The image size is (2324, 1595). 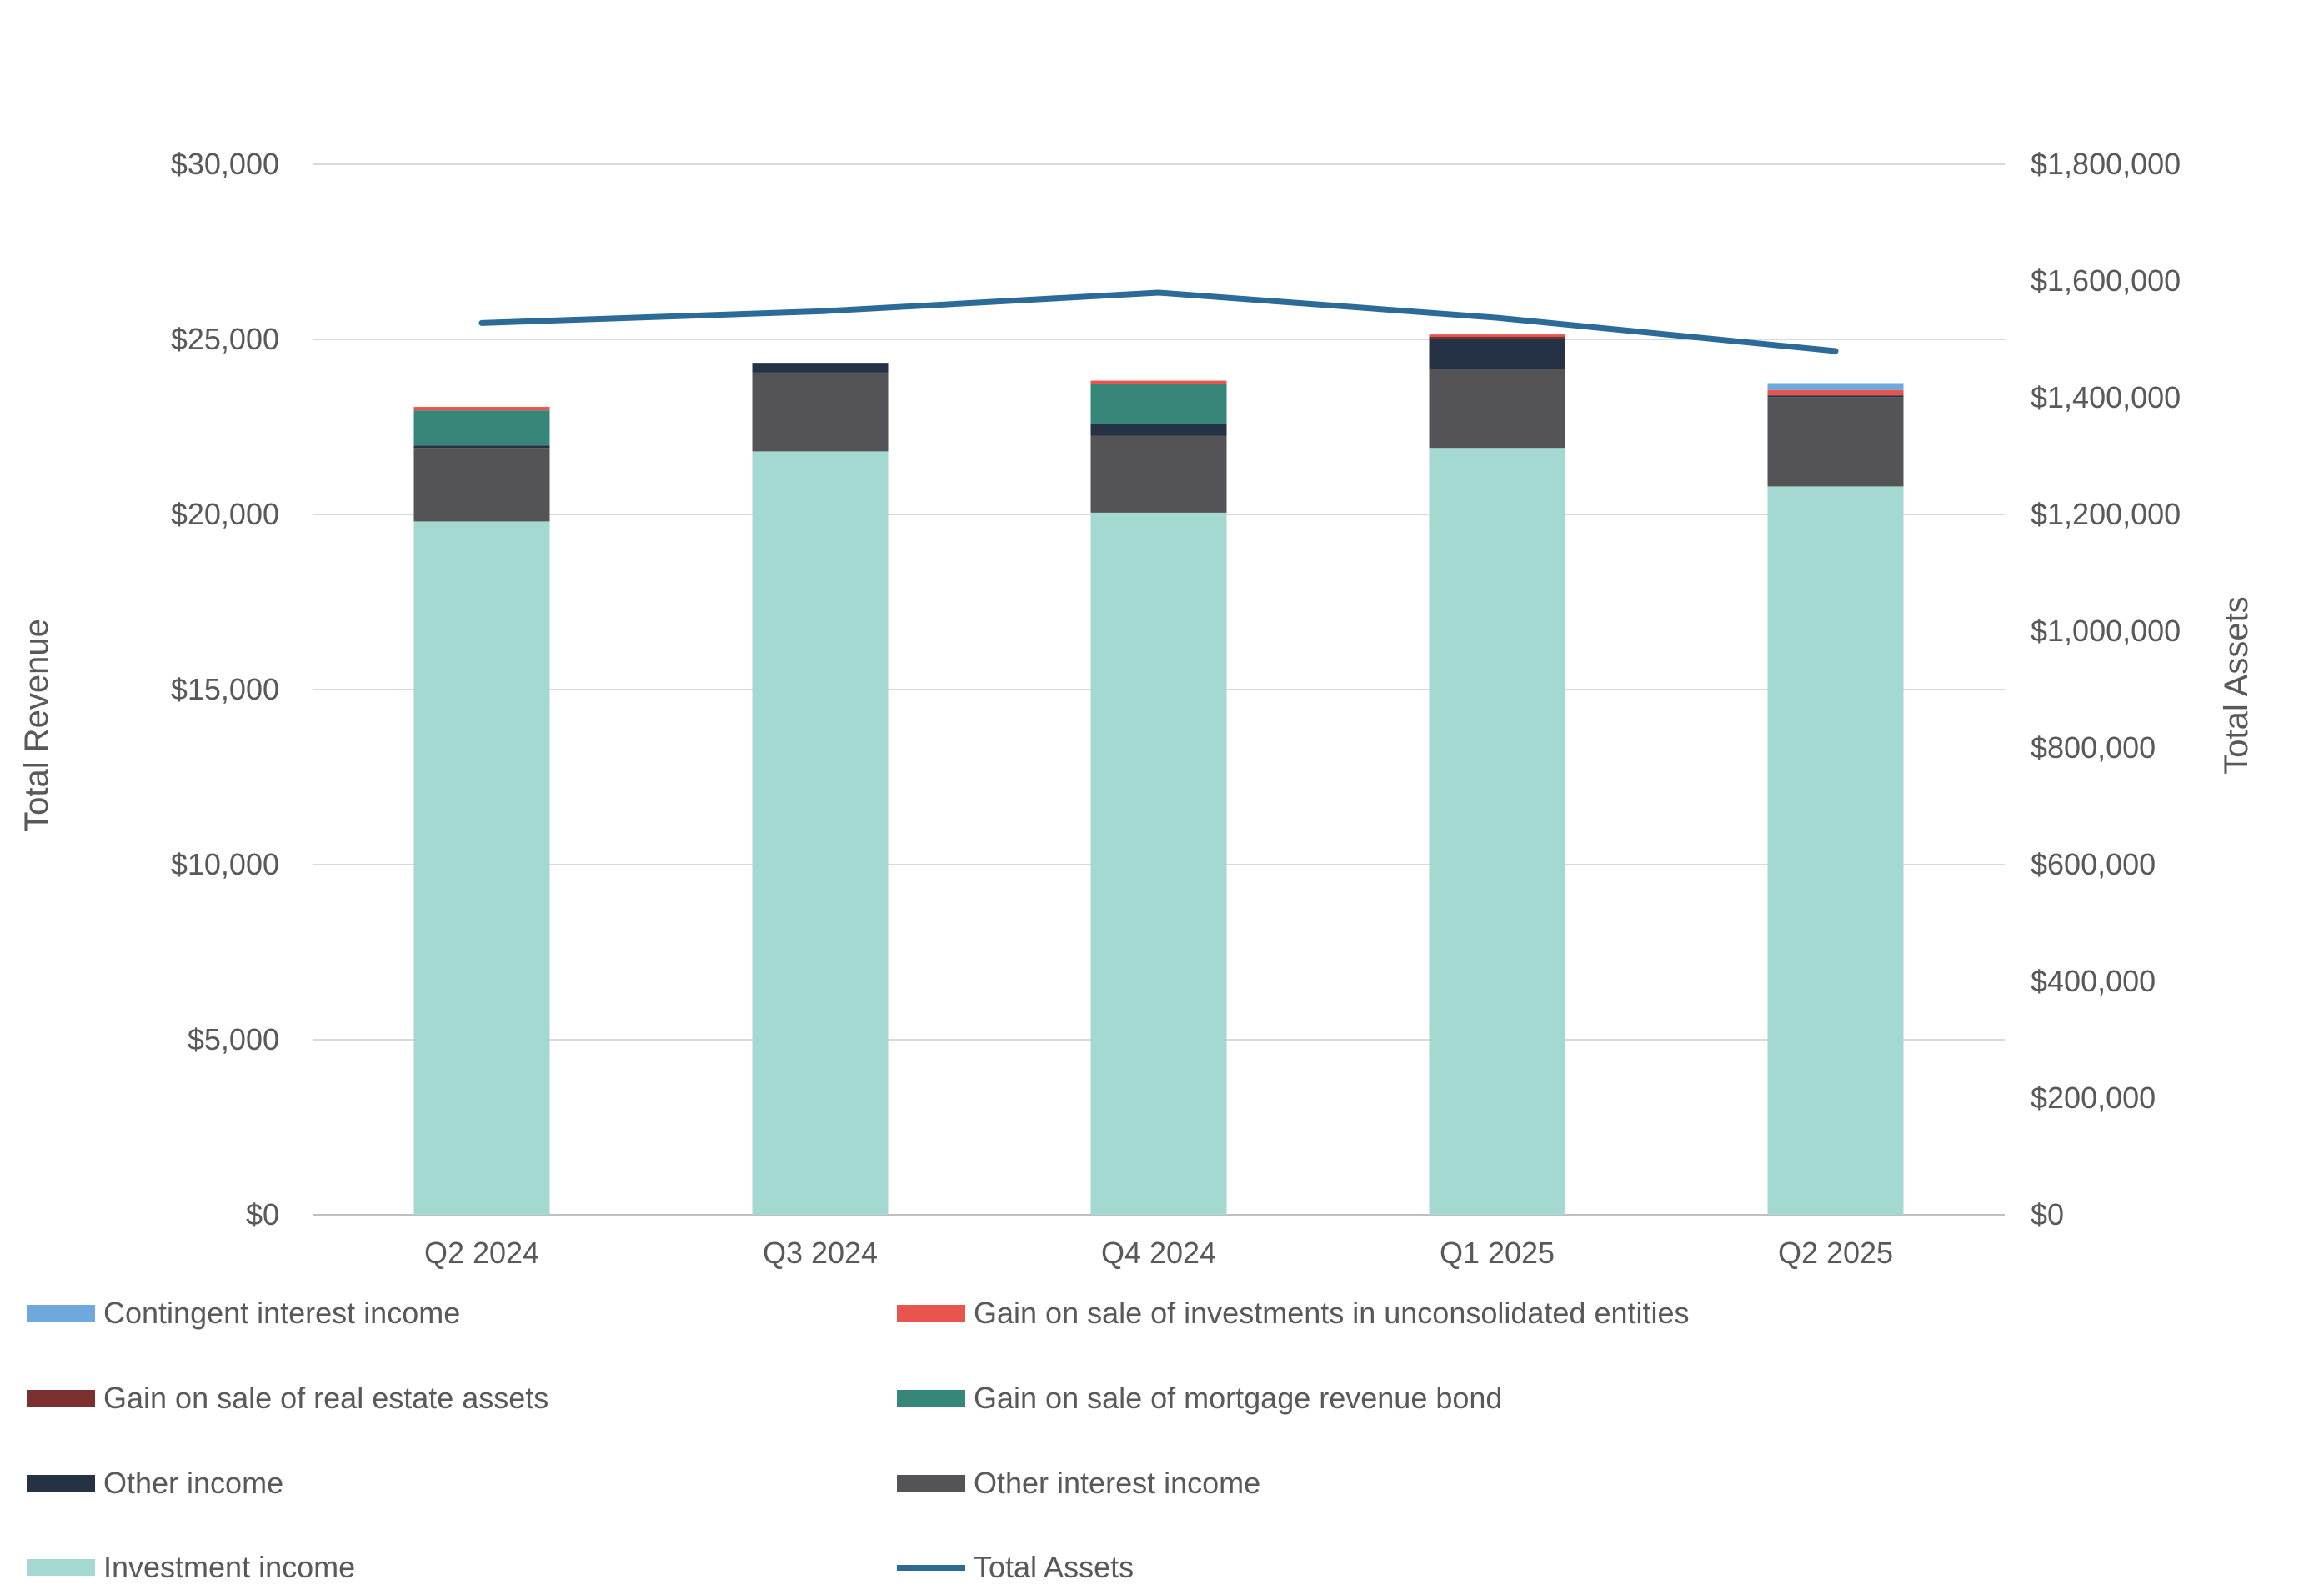 What do you see at coordinates (1836, 1253) in the screenshot?
I see `x-tick-label: Q2 2025` at bounding box center [1836, 1253].